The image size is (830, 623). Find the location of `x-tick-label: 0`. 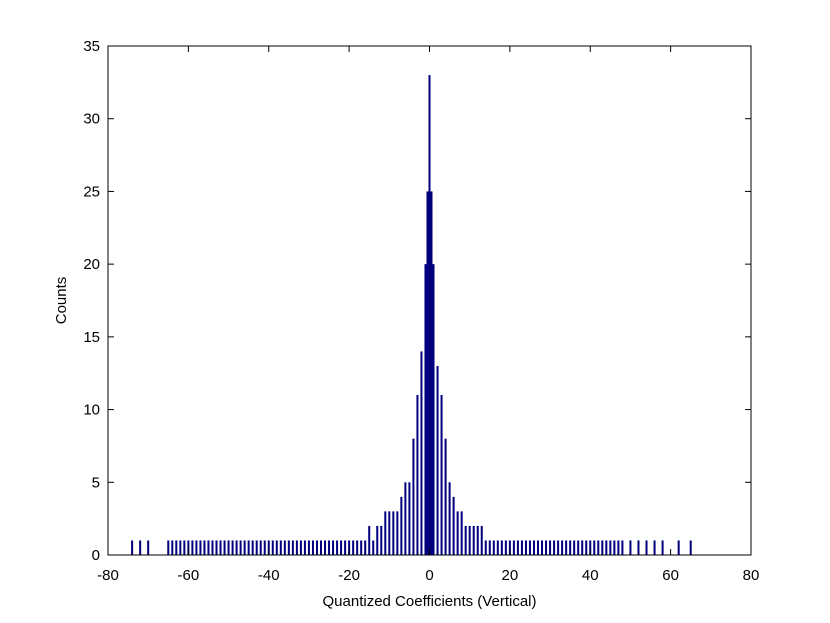

x-tick-label: 0 is located at coordinates (429, 575).